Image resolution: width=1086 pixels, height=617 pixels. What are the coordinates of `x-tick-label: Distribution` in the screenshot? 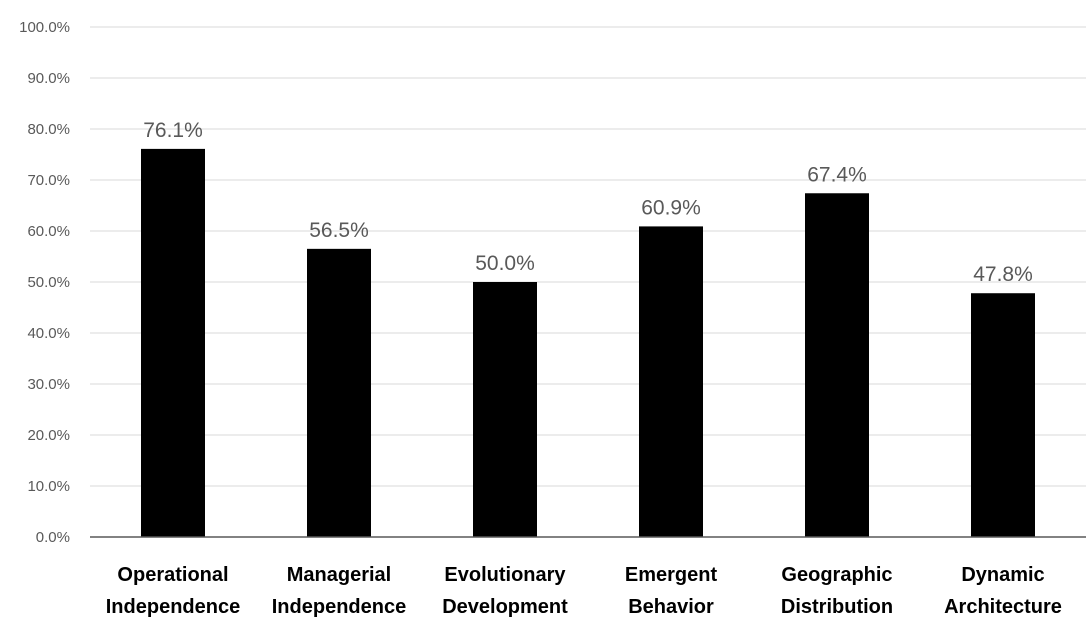 It's located at (837, 606).